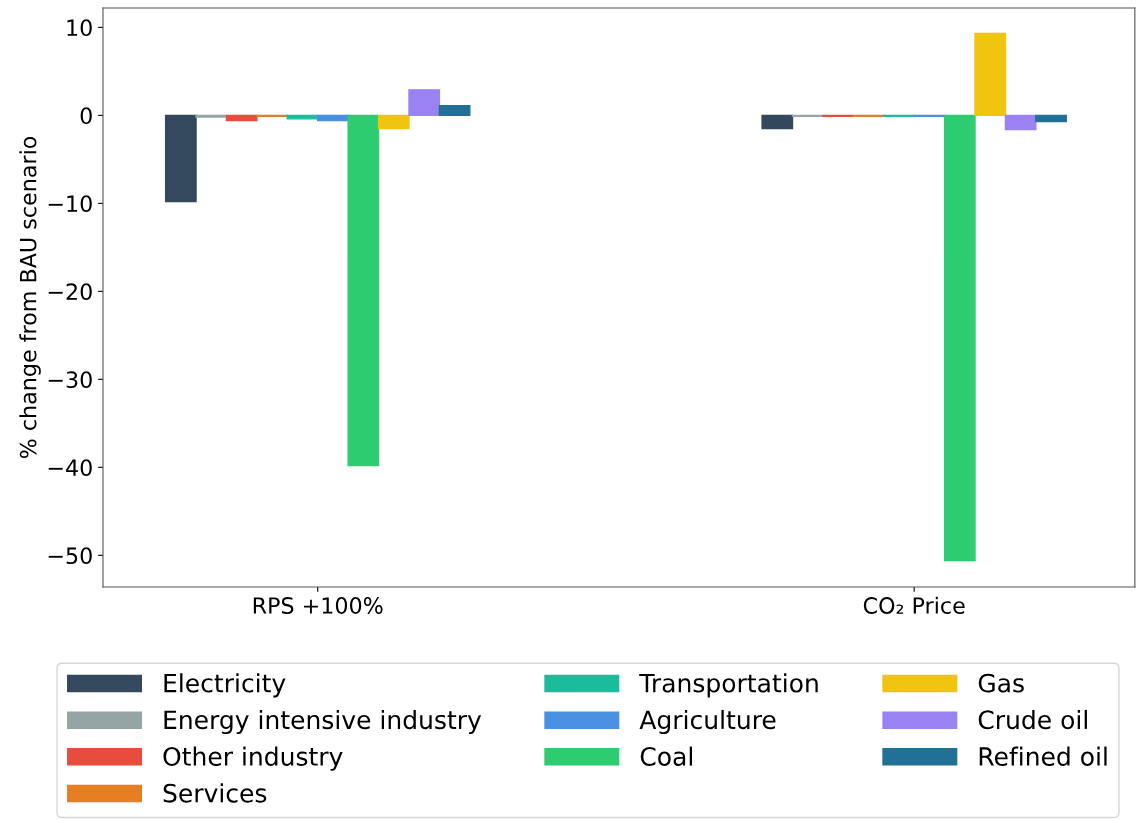 The width and height of the screenshot is (1136, 820). I want to click on legend-label: Coal, so click(666, 756).